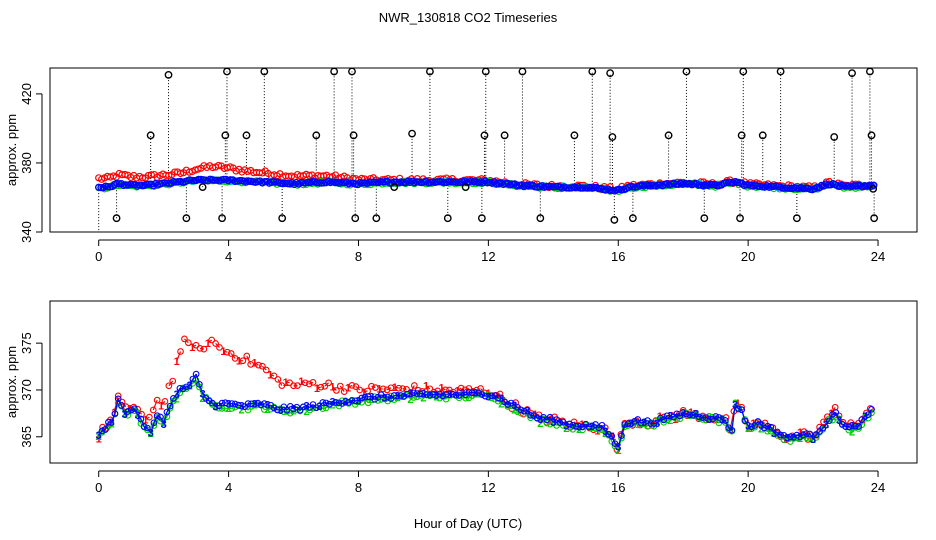 This screenshot has width=936, height=540. What do you see at coordinates (358, 487) in the screenshot?
I see `bottom-x-tick-label: 8` at bounding box center [358, 487].